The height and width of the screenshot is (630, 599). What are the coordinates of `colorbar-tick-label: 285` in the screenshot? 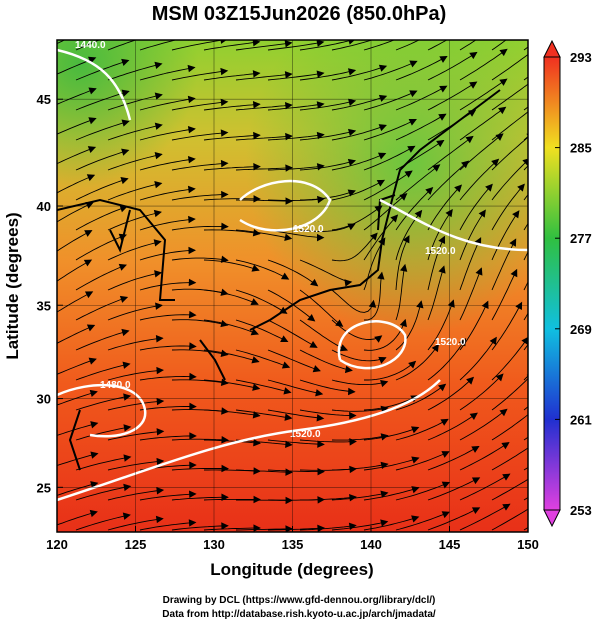 It's located at (581, 148).